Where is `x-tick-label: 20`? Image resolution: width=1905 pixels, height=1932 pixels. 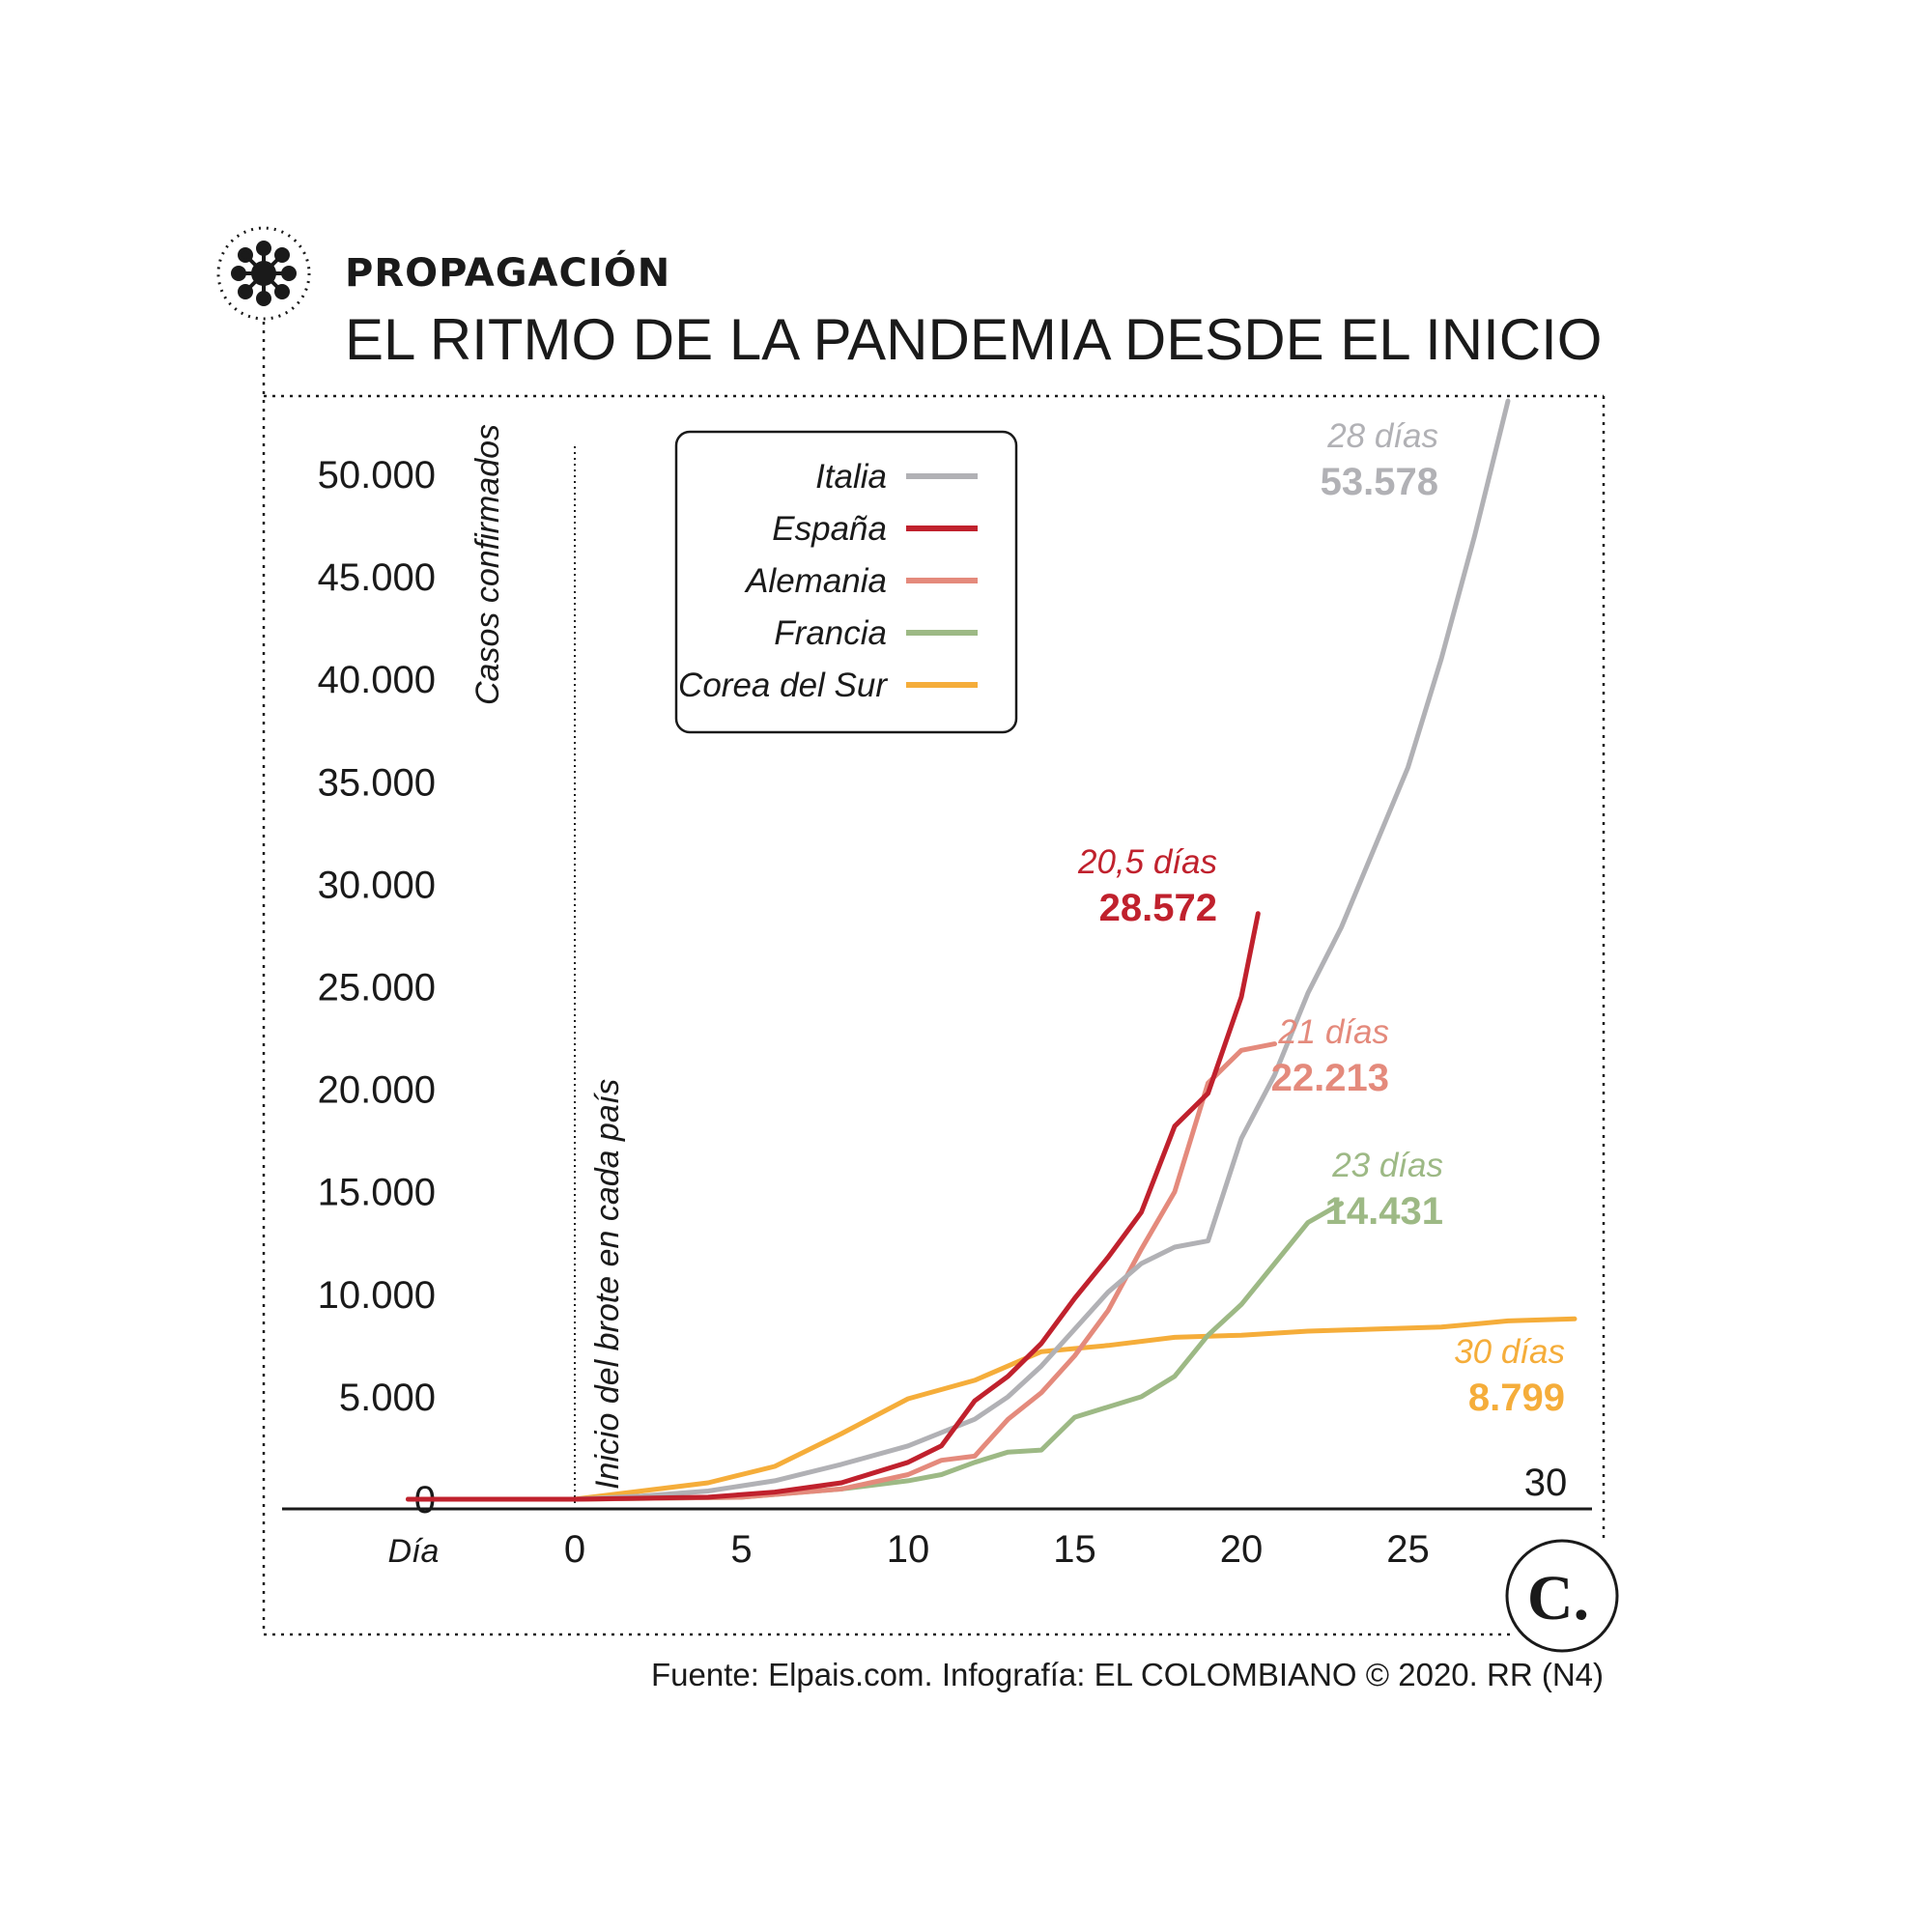
x-tick-label: 20 is located at coordinates (1242, 1549).